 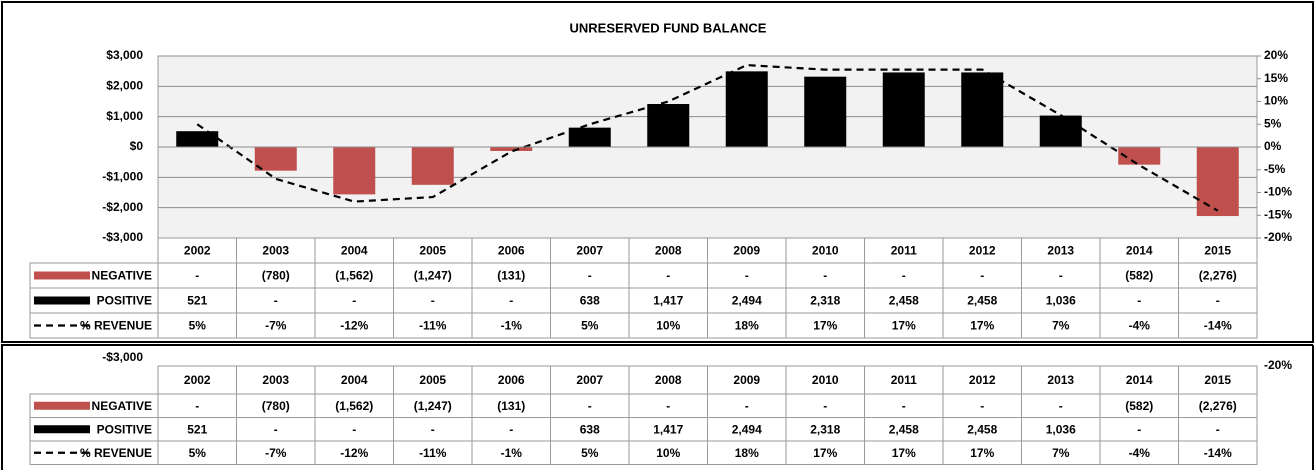 What do you see at coordinates (433, 453) in the screenshot?
I see `data-label: -11%` at bounding box center [433, 453].